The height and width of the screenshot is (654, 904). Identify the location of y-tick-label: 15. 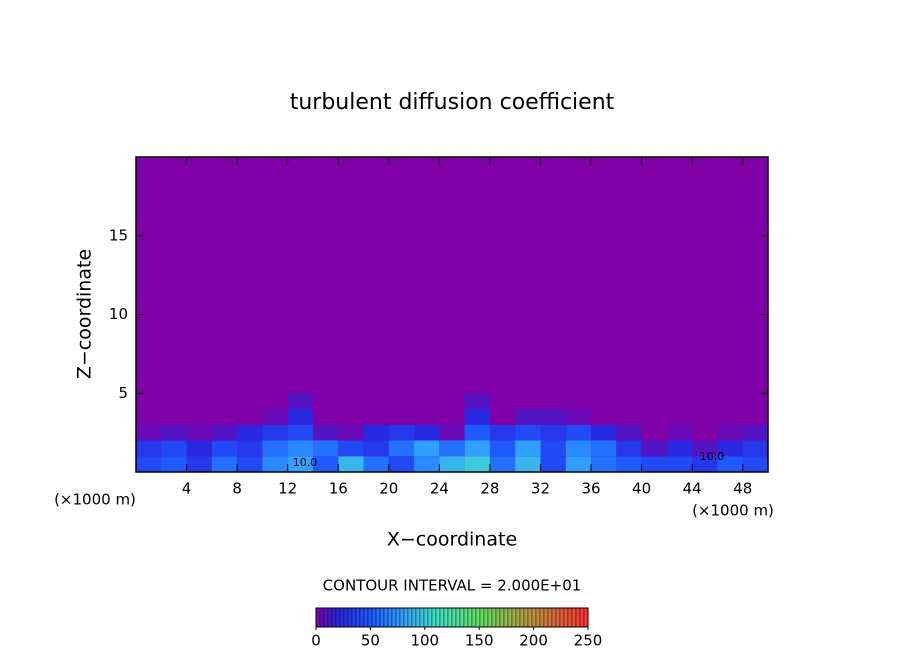
(118, 235).